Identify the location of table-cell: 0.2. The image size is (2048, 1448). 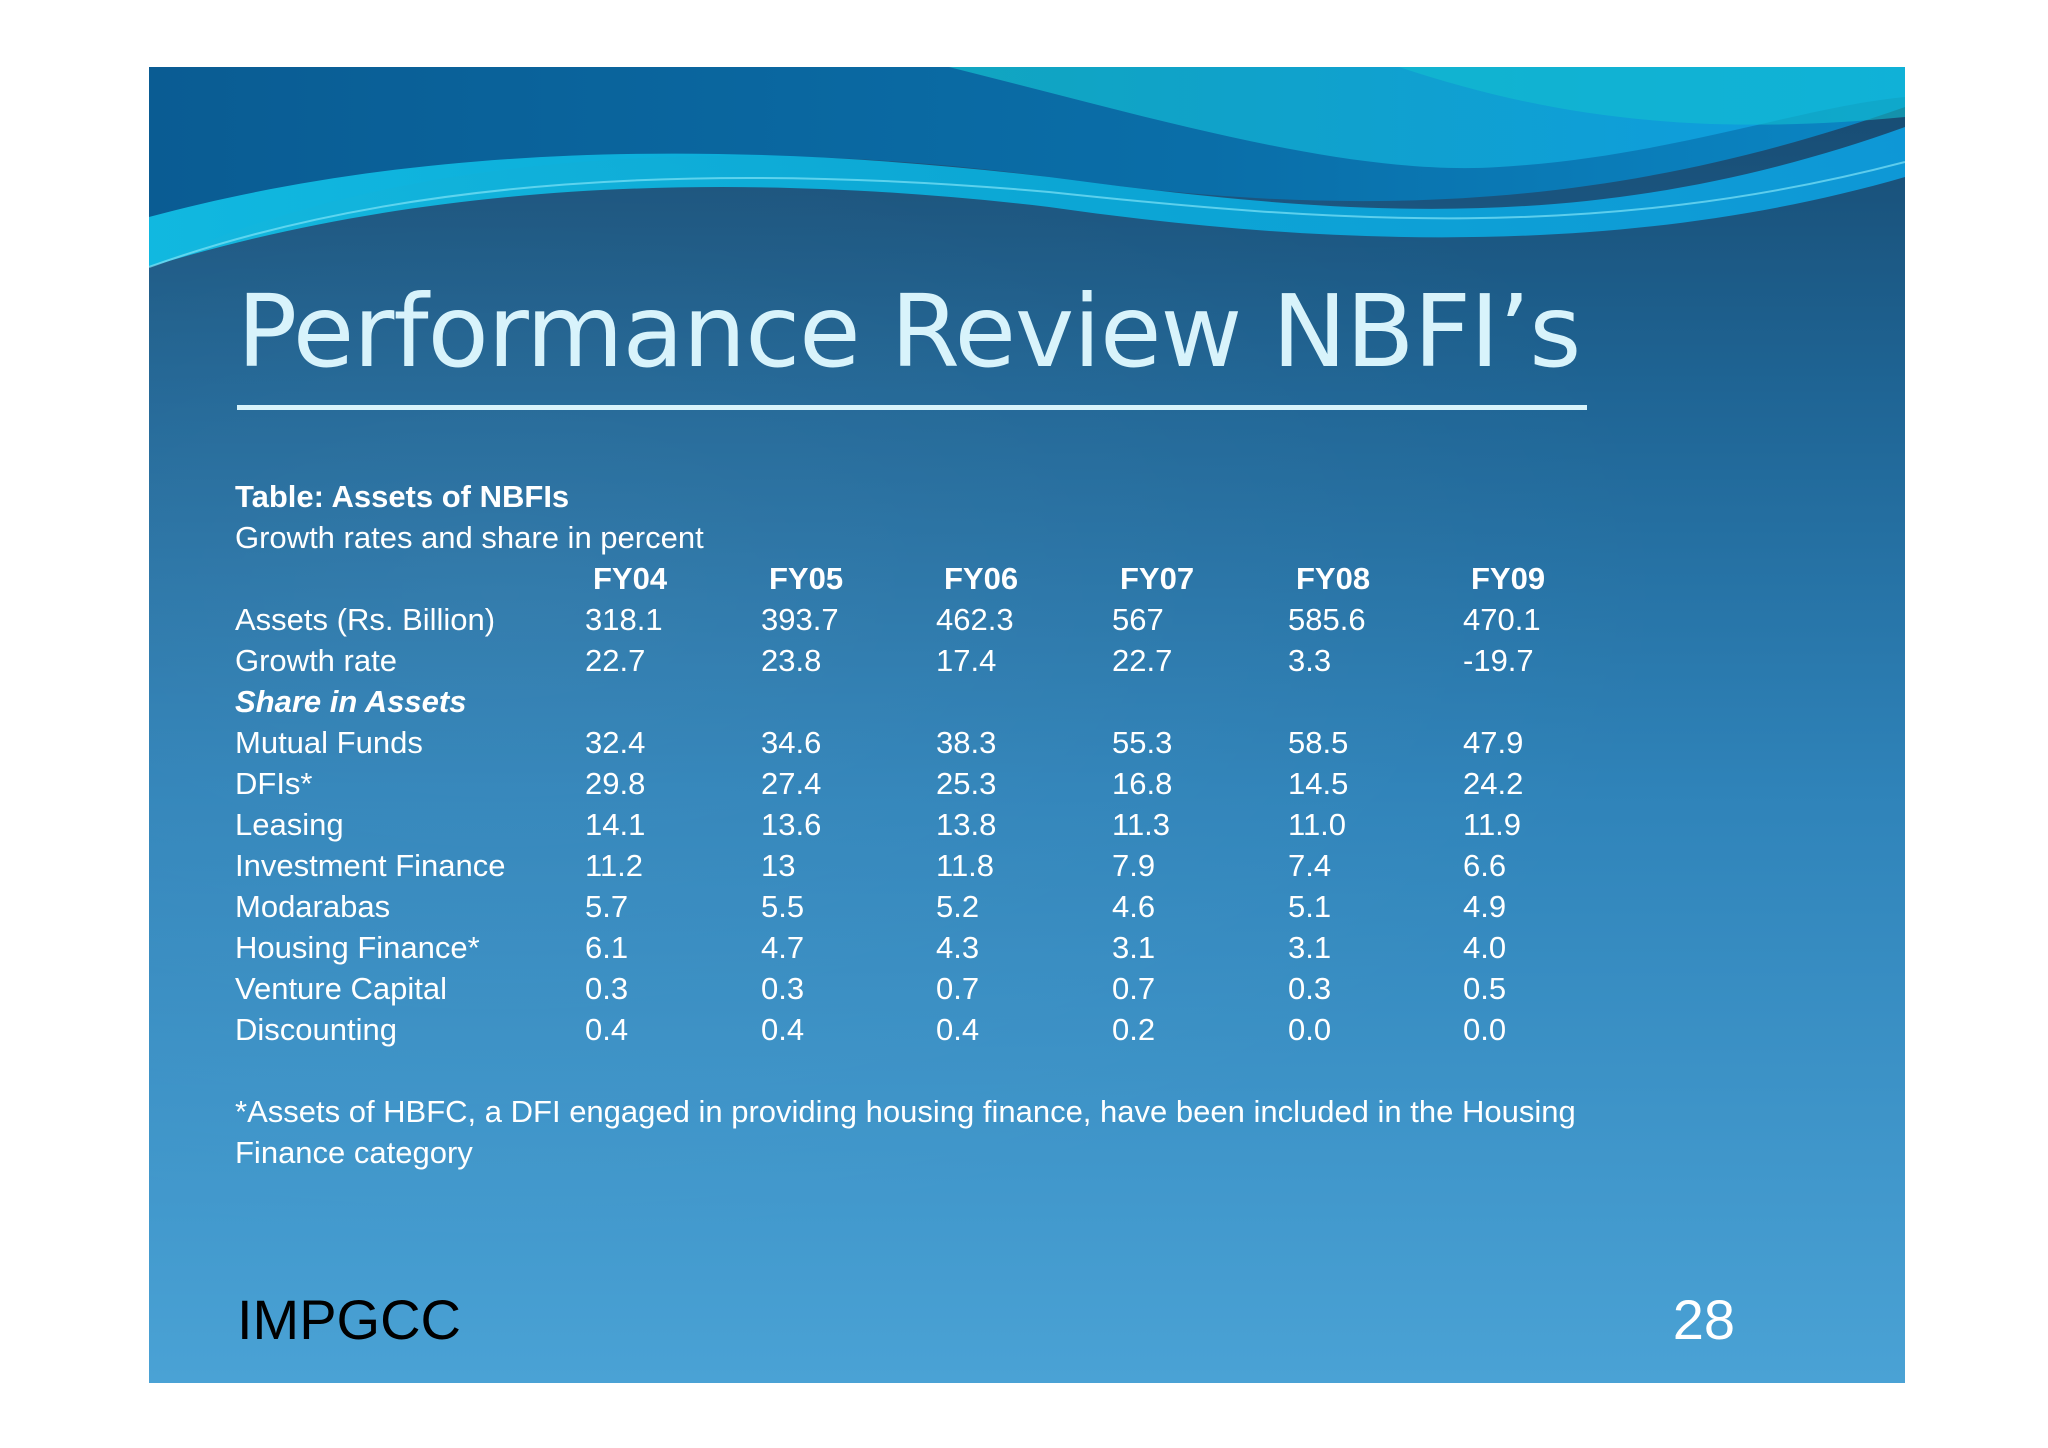
(1134, 1029).